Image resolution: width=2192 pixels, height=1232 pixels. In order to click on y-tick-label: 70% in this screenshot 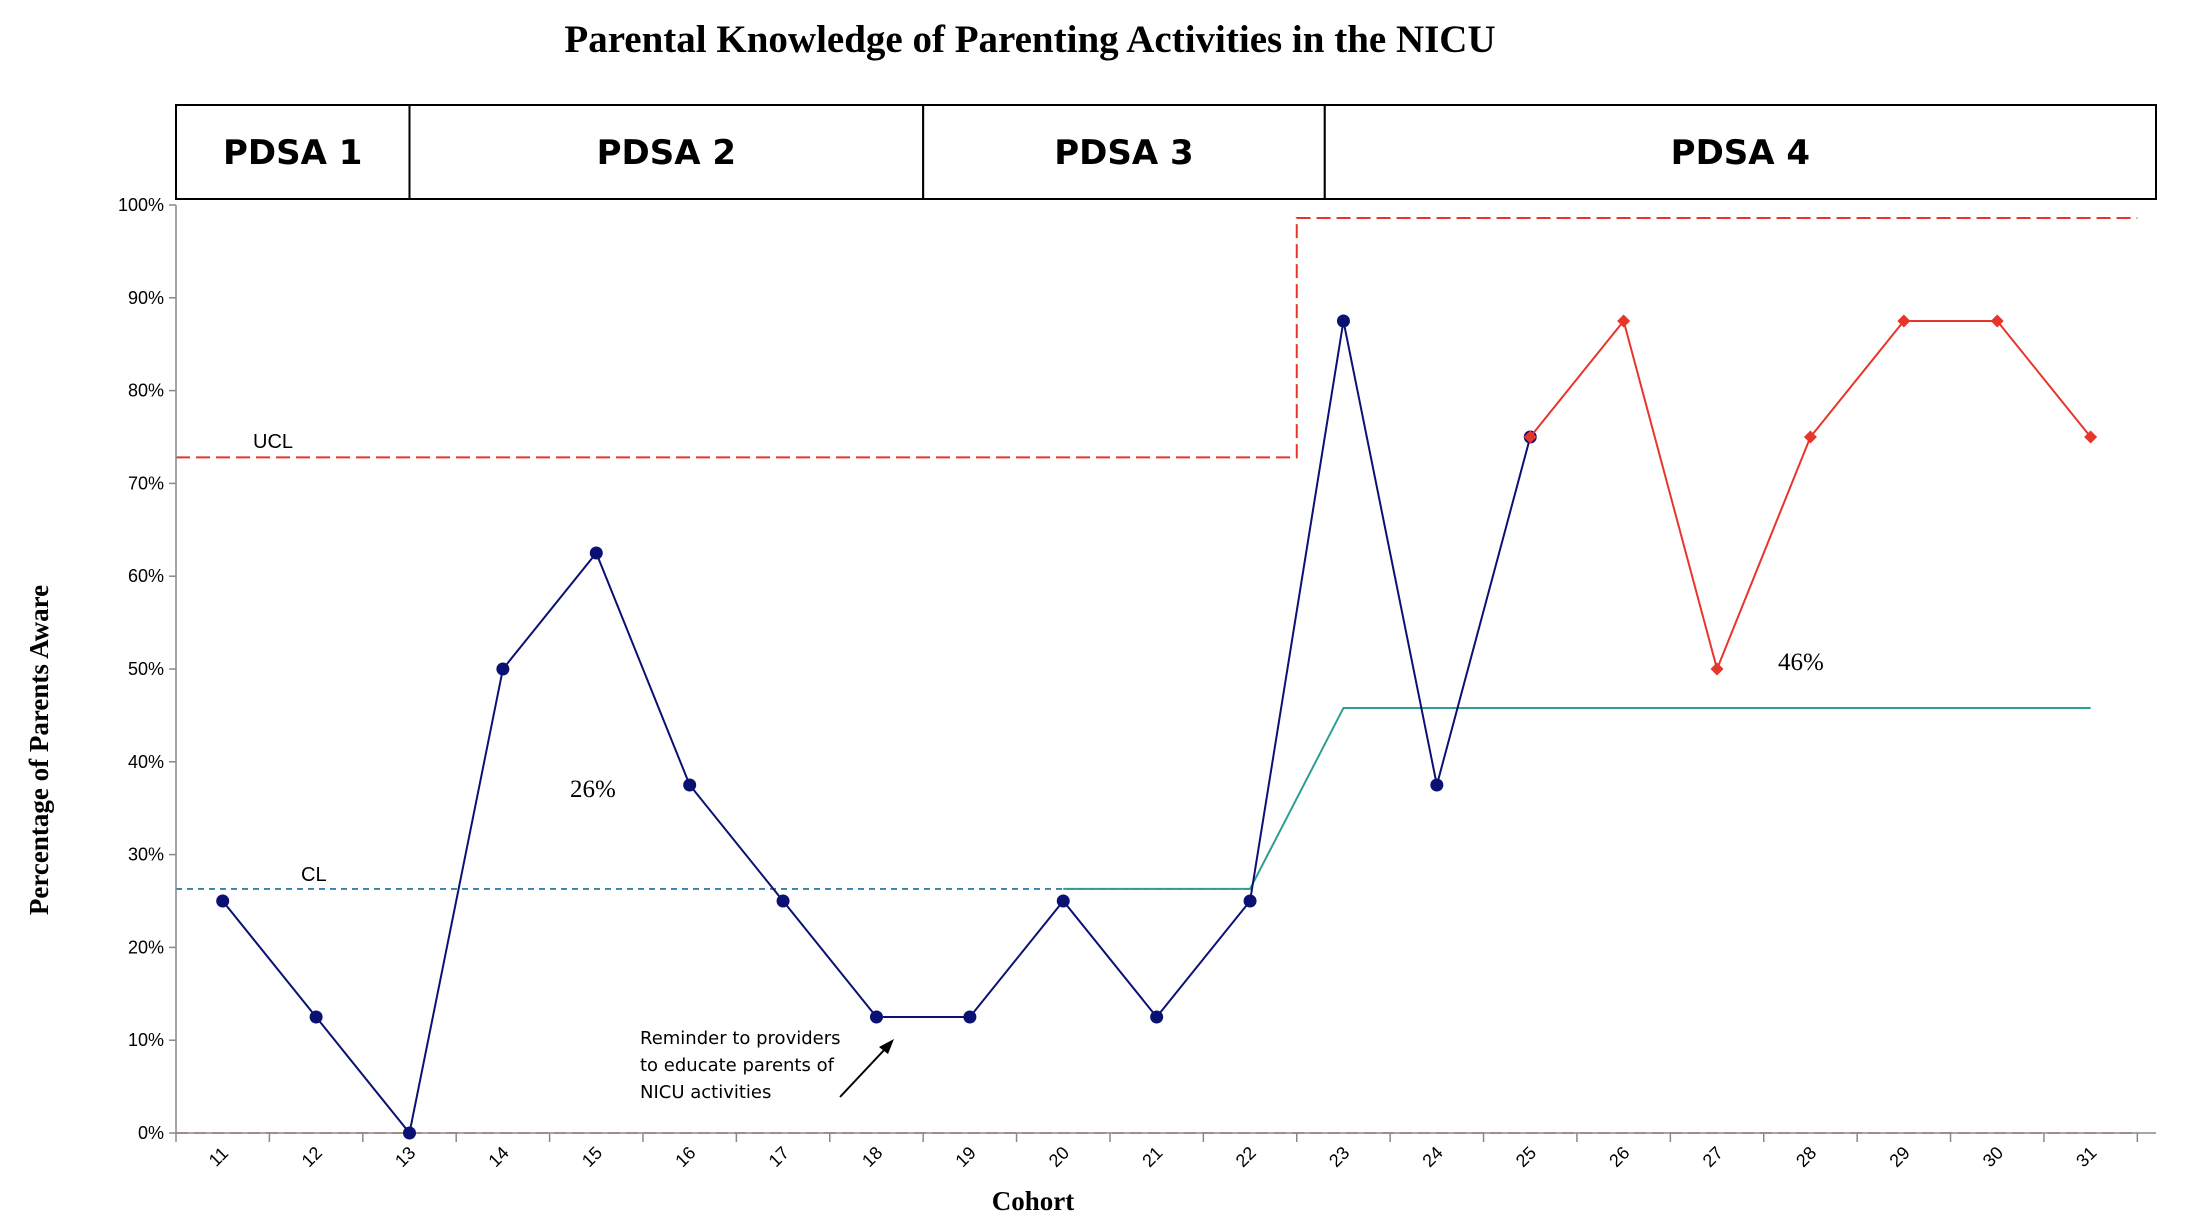, I will do `click(146, 483)`.